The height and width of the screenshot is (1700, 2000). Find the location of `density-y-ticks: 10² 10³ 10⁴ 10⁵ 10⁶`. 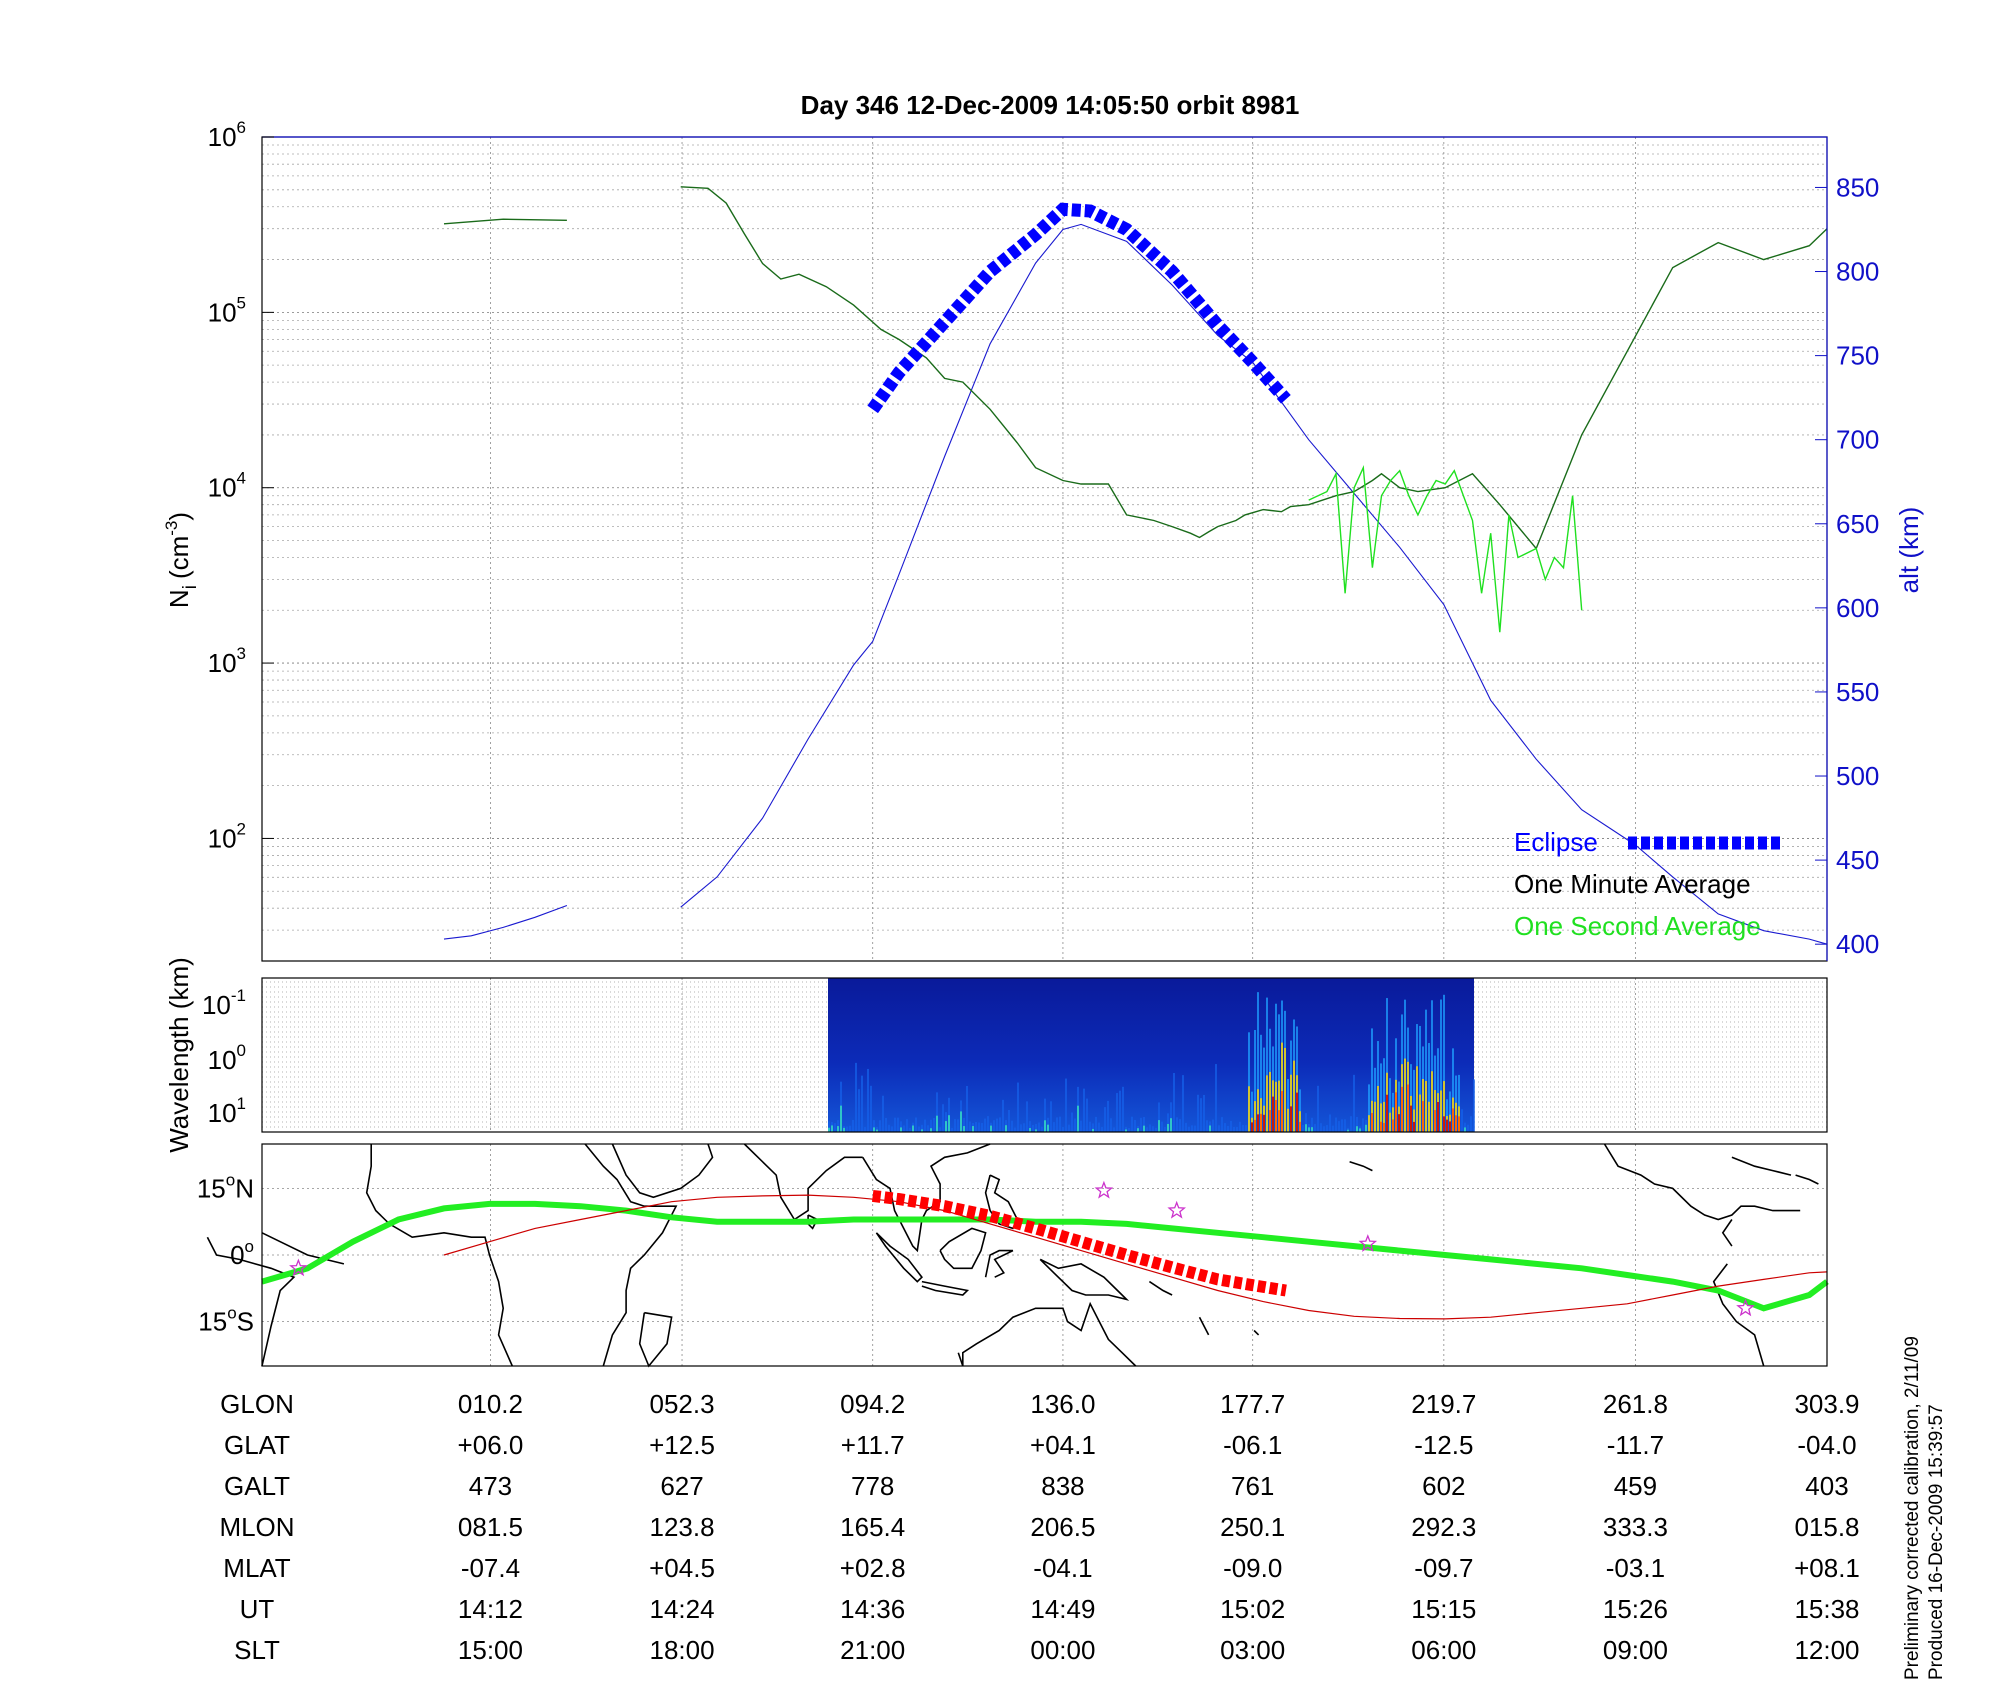

density-y-ticks: 10² 10³ 10⁴ 10⁵ 10⁶ is located at coordinates (241, 485).